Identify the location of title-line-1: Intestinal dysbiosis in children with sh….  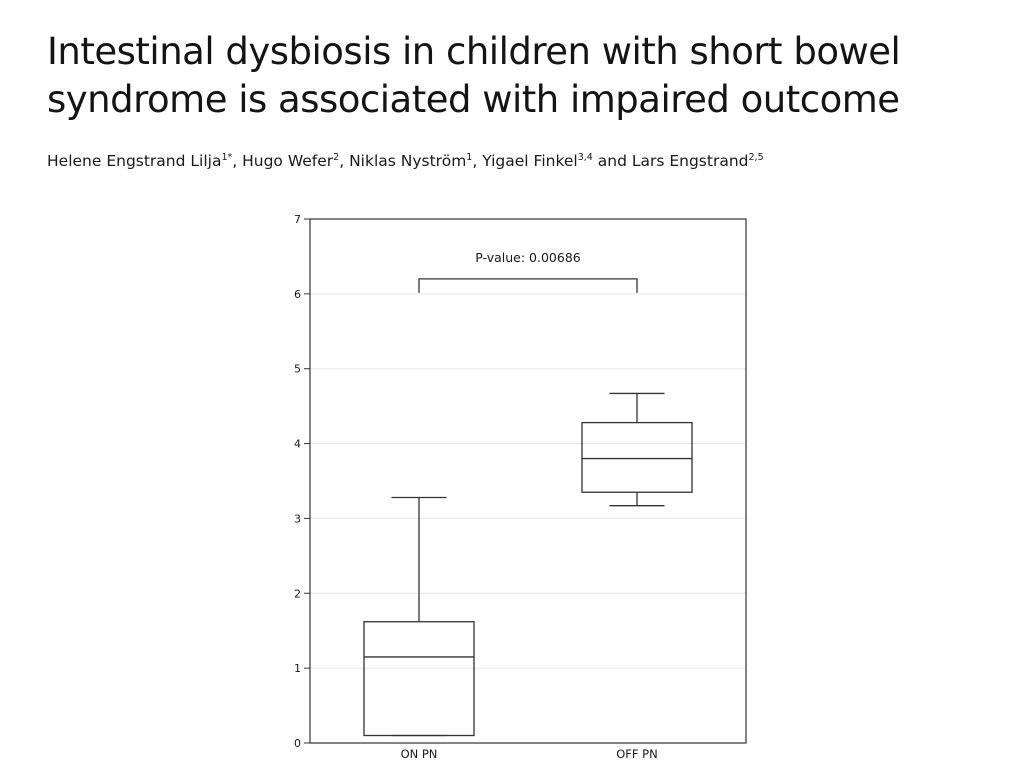
(474, 51).